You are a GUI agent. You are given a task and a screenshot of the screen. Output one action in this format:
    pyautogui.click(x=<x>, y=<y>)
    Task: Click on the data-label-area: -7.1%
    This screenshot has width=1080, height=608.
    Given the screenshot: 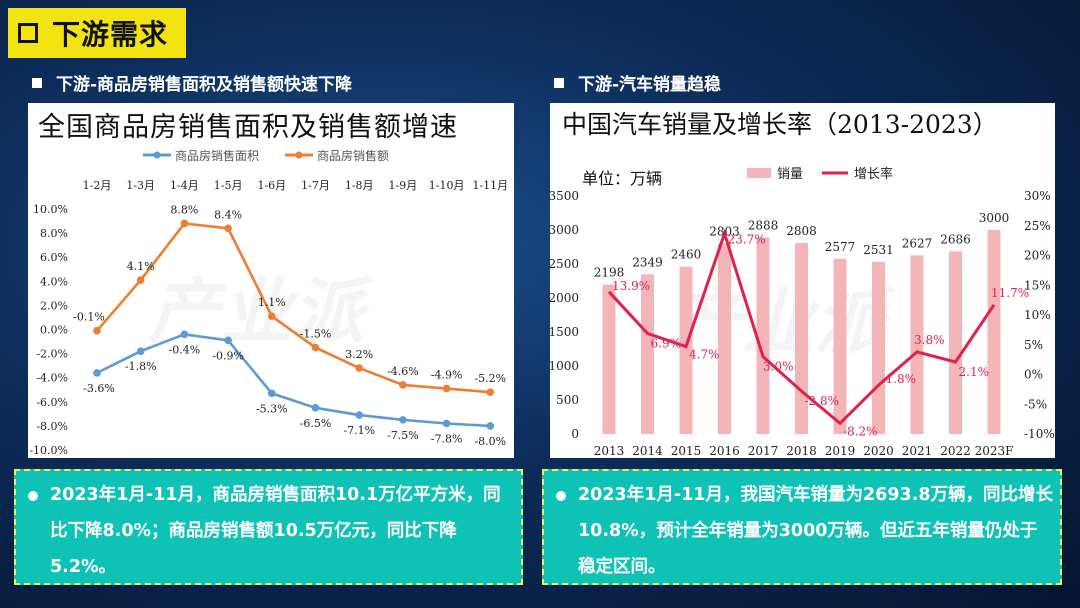 What is the action you would take?
    pyautogui.click(x=359, y=430)
    